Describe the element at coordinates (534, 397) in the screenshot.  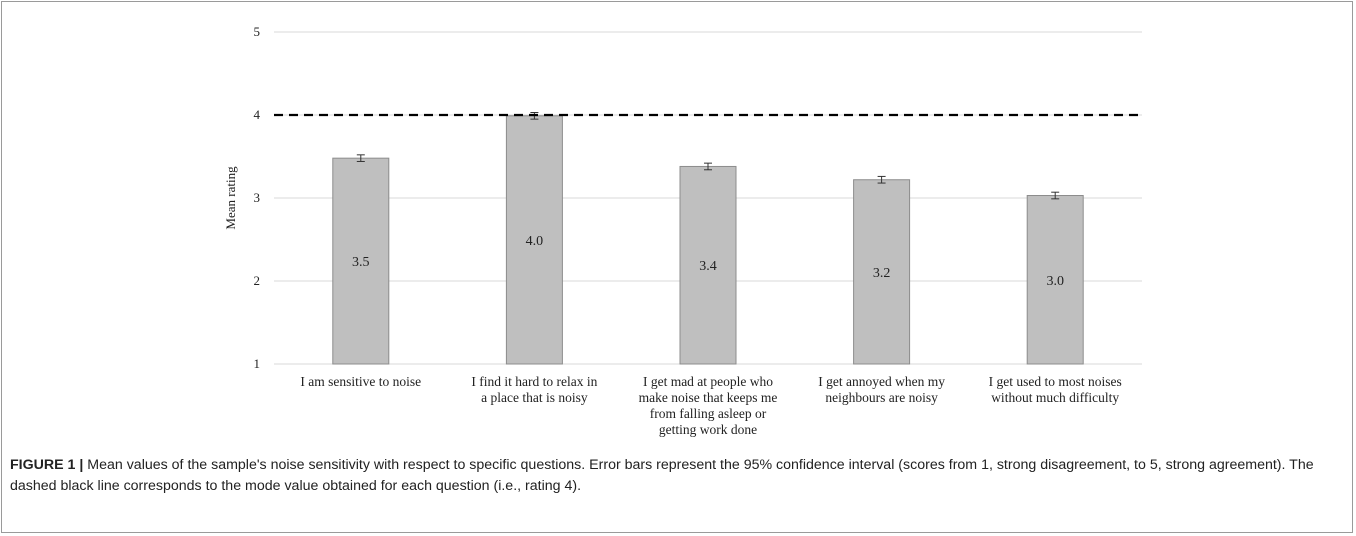
I see `category-label-line: a place that is noisy` at that location.